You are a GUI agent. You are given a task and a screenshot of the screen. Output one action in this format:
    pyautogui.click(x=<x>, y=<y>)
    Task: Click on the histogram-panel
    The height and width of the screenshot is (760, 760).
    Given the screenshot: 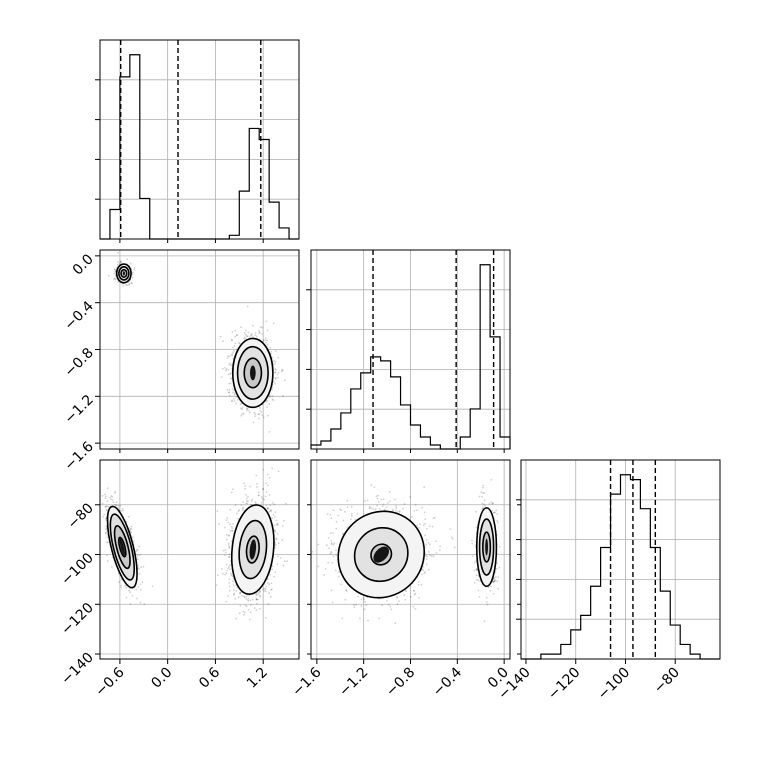 What is the action you would take?
    pyautogui.click(x=408, y=349)
    